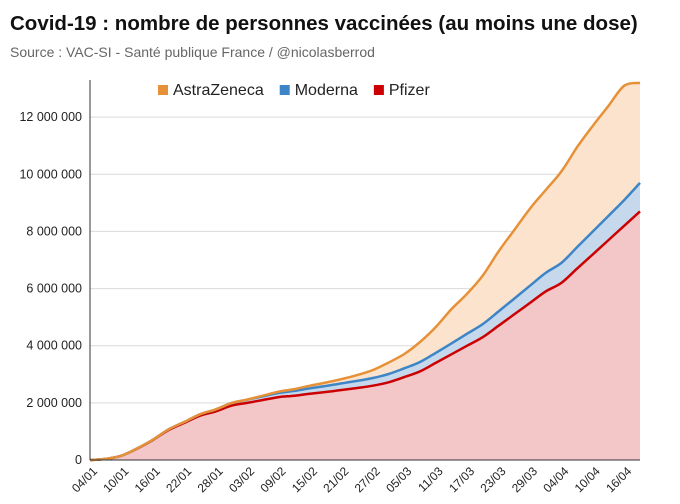  Describe the element at coordinates (115, 479) in the screenshot. I see `x-tick-label: 10/01` at that location.